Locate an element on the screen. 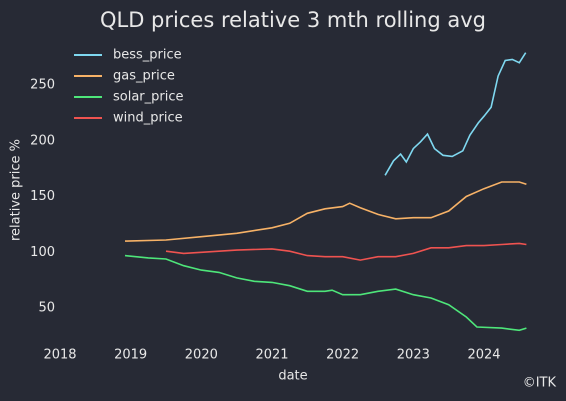 The width and height of the screenshot is (566, 401). credit: ©ITK is located at coordinates (540, 383).